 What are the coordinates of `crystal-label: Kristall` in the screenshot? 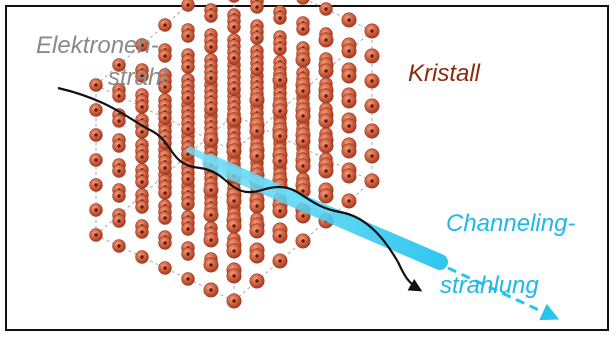 It's located at (444, 73).